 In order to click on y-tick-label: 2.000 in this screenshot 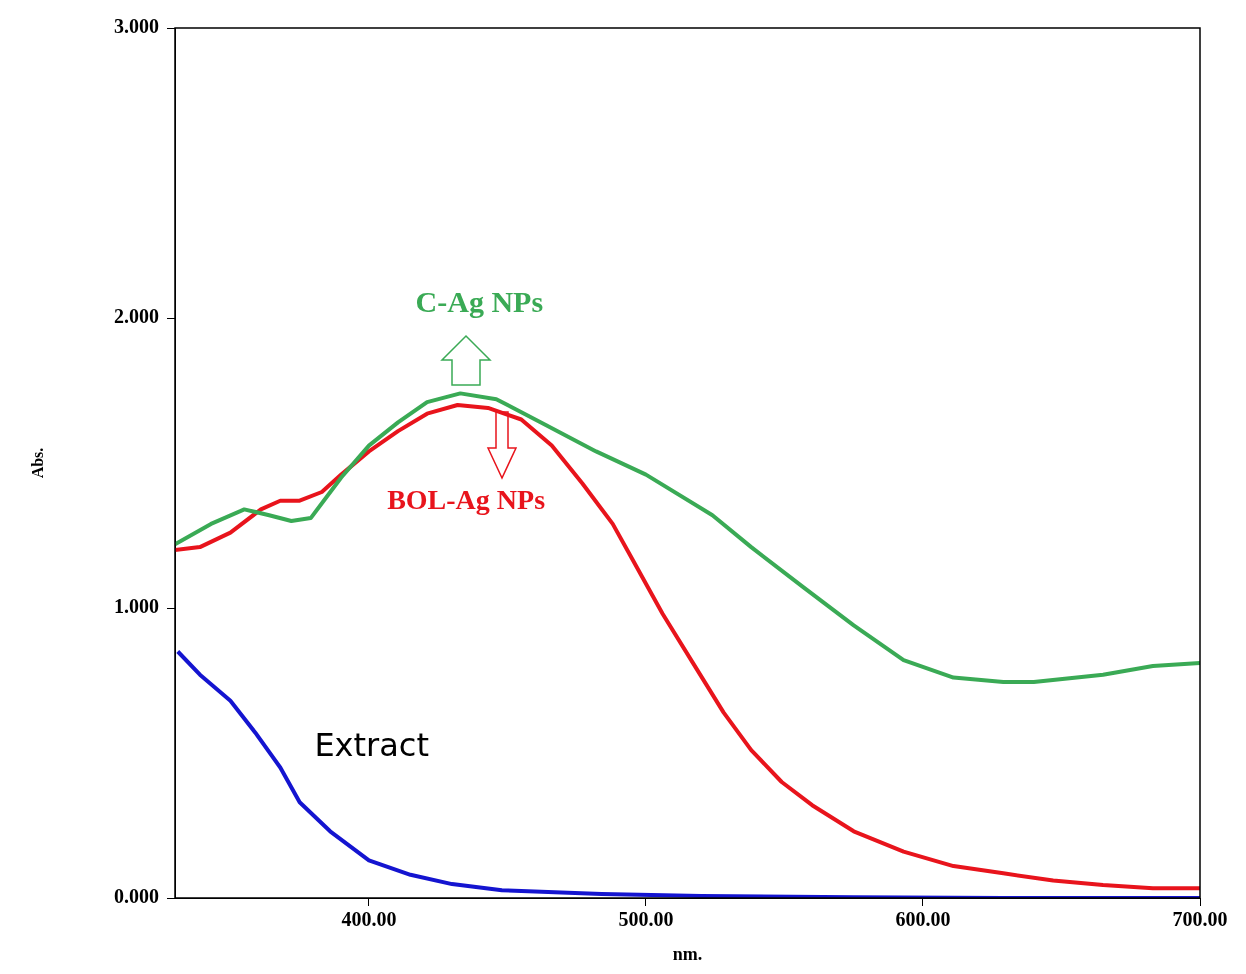, I will do `click(136, 316)`.